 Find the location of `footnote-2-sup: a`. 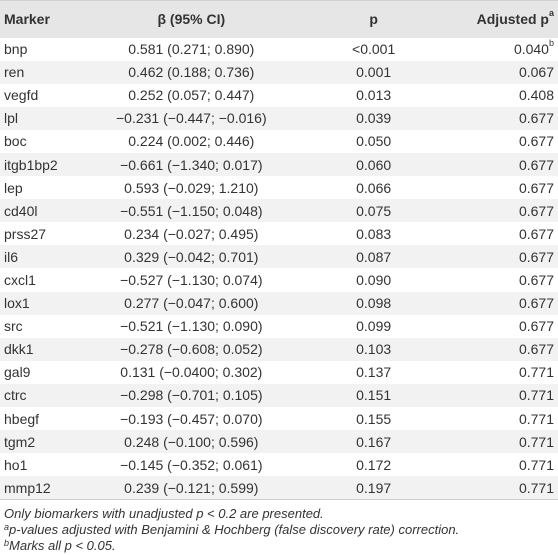

footnote-2-sup: a is located at coordinates (7, 527).